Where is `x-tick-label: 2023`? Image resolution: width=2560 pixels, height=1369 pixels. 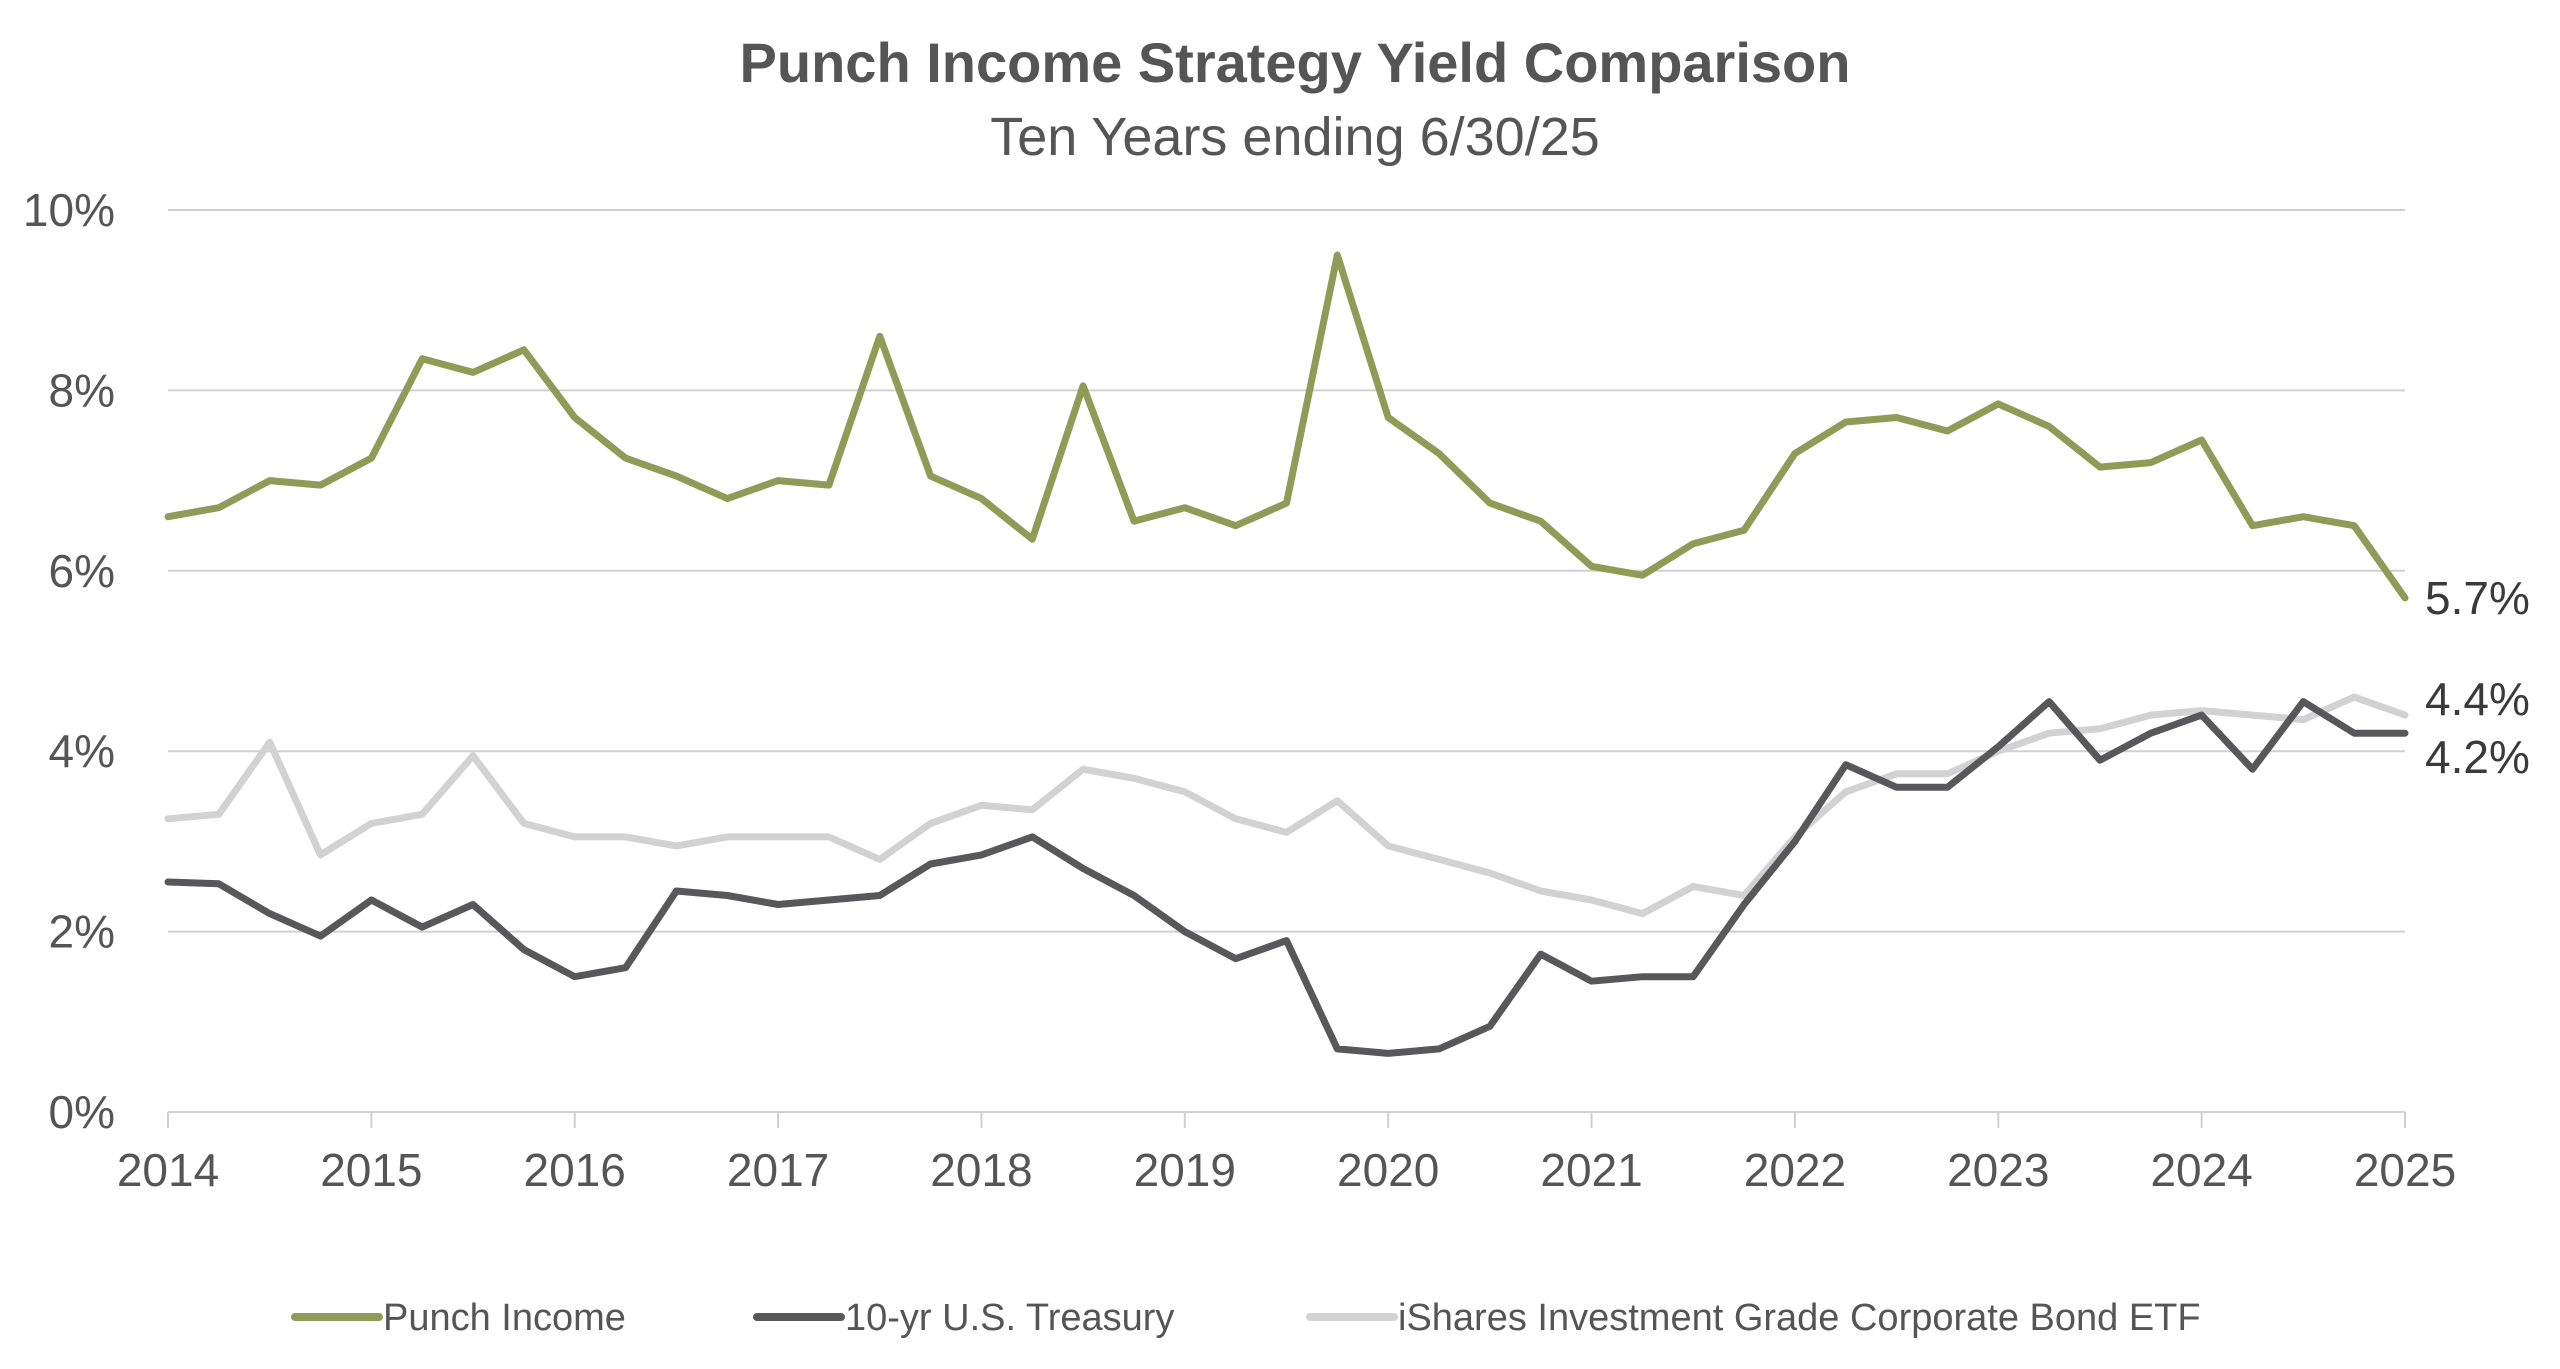 x-tick-label: 2023 is located at coordinates (1998, 1170).